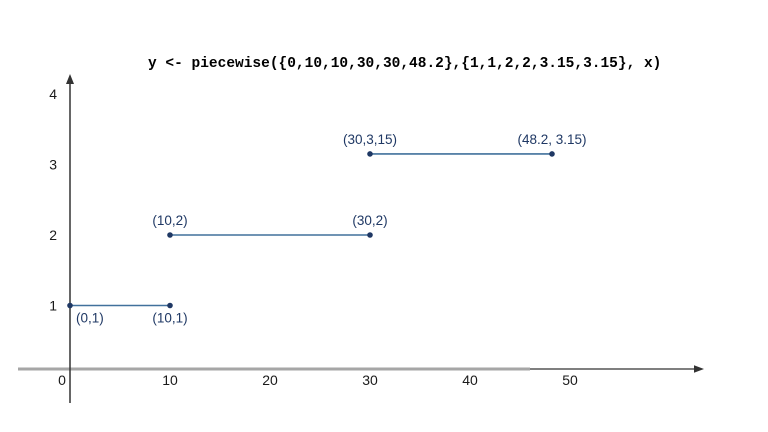 Image resolution: width=768 pixels, height=432 pixels. What do you see at coordinates (53, 306) in the screenshot?
I see `y-tick-label: 1` at bounding box center [53, 306].